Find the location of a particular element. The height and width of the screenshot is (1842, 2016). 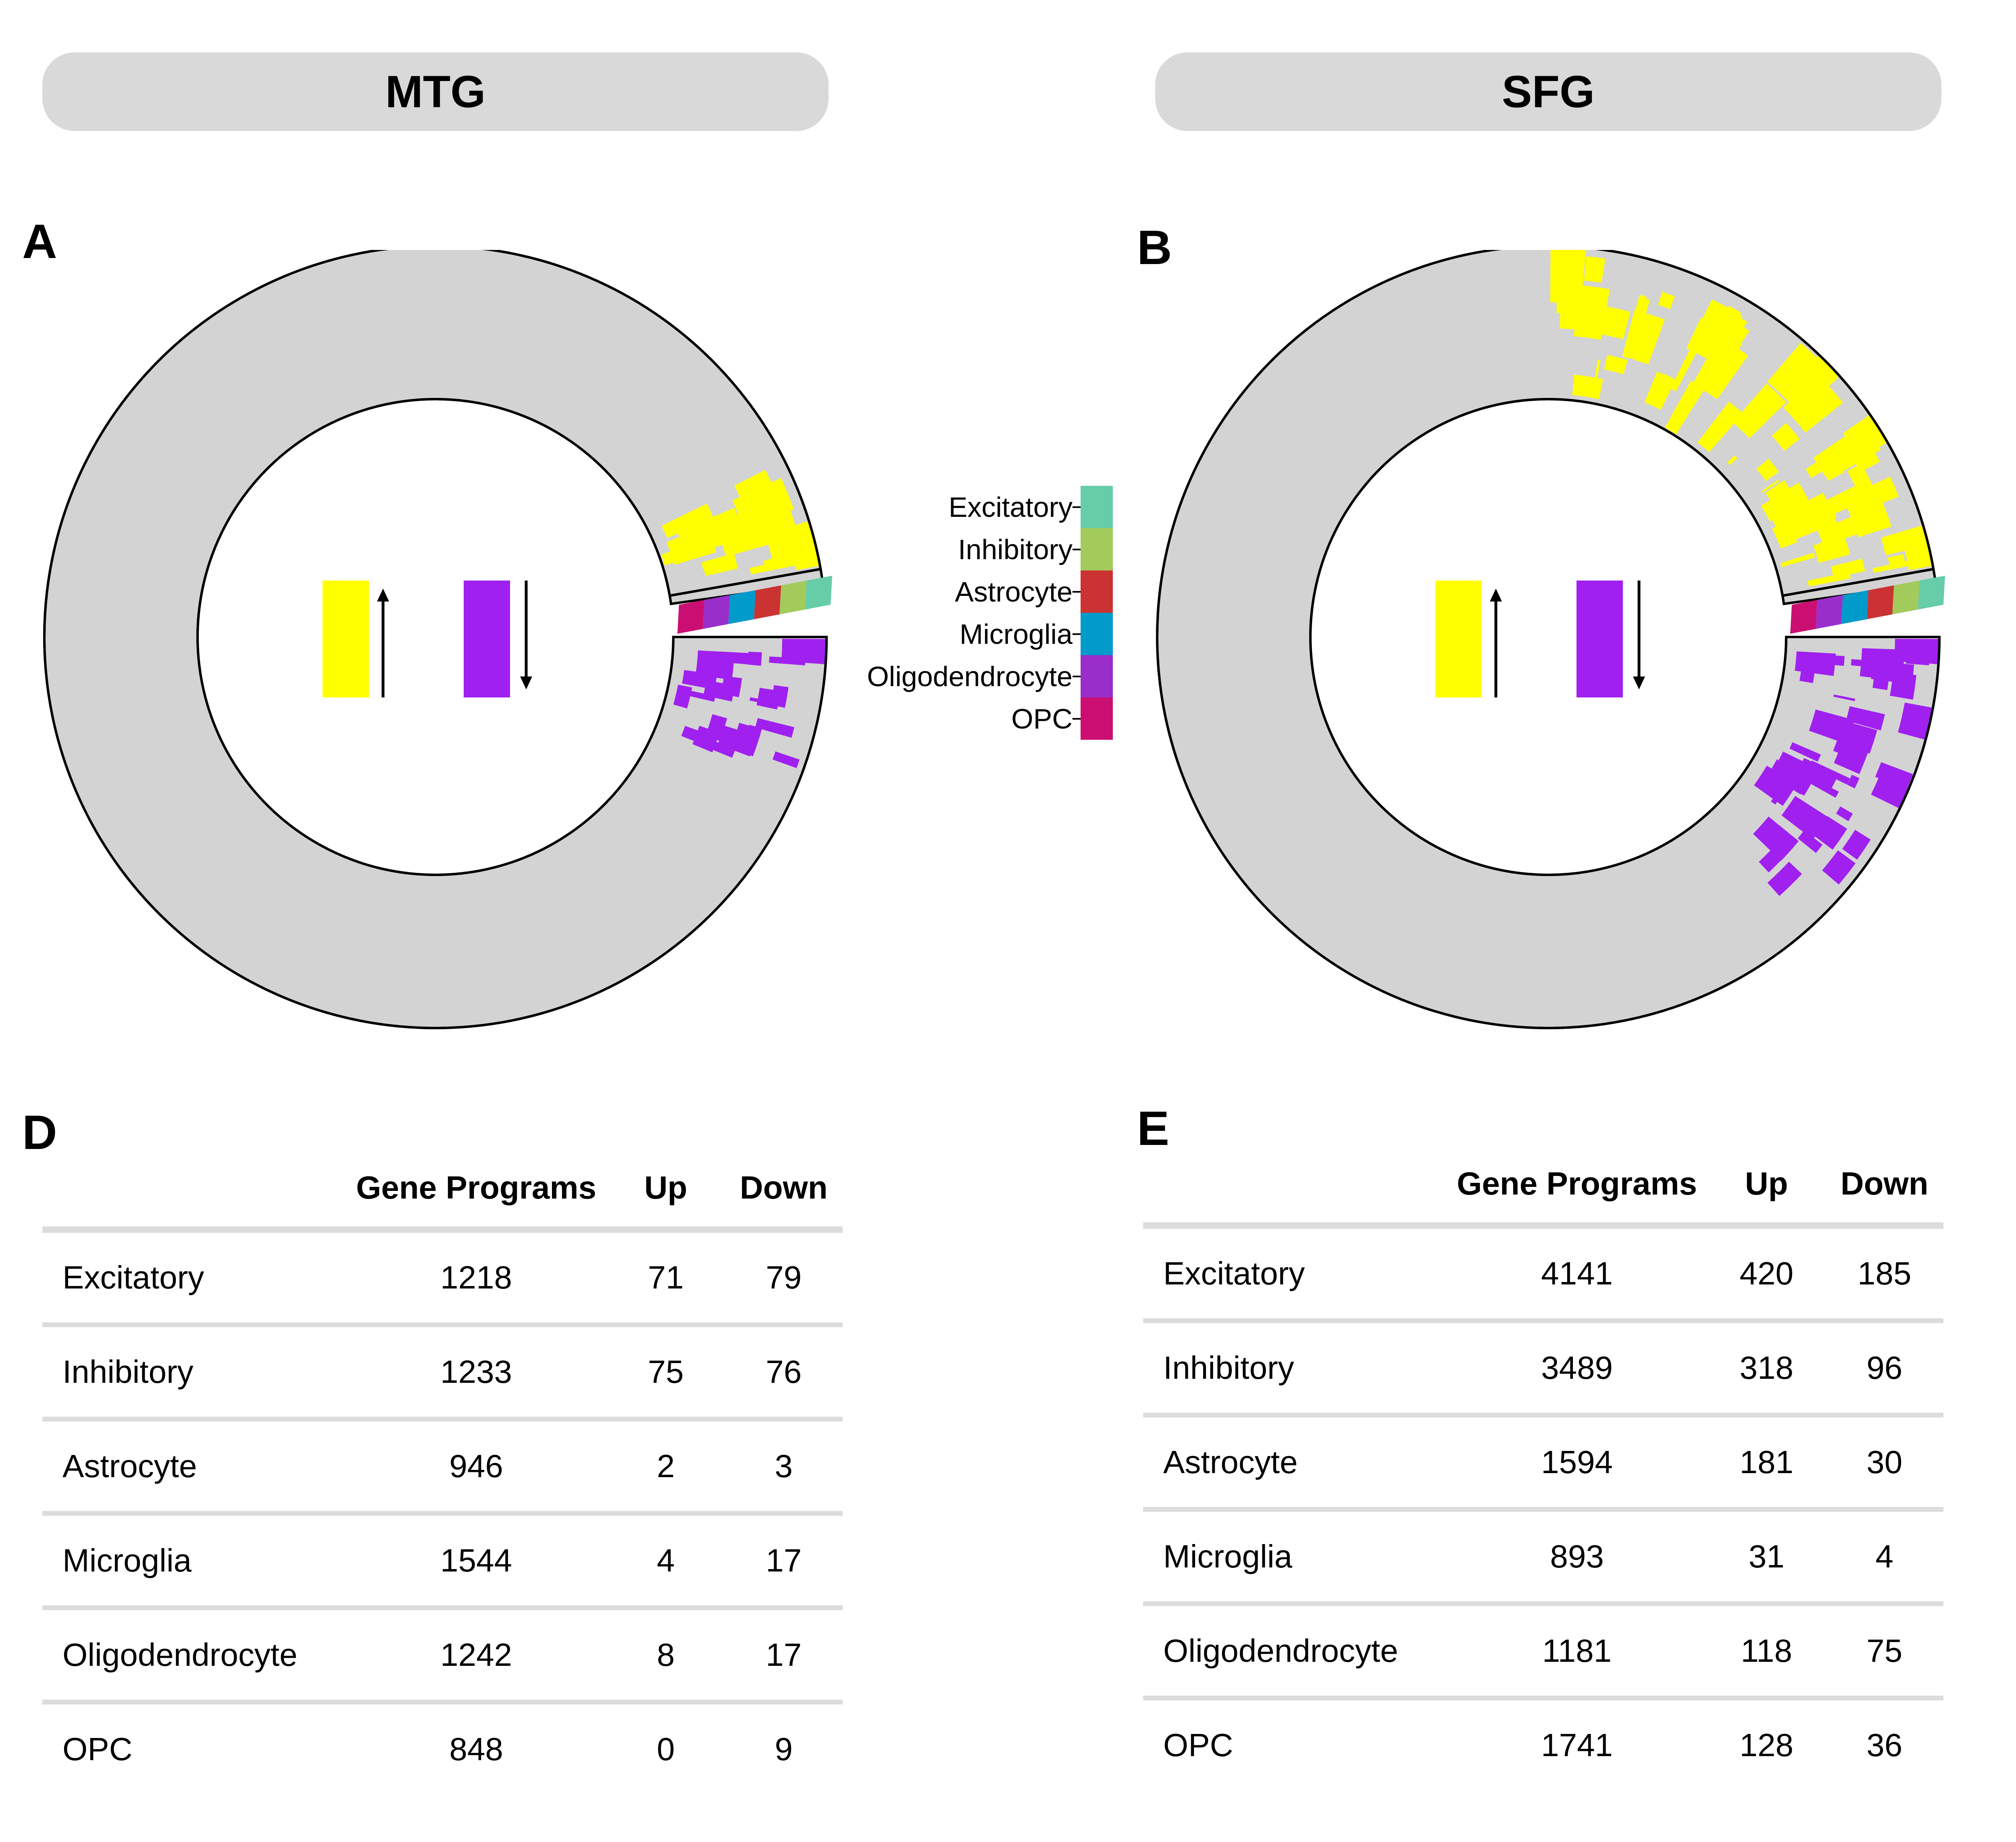

up-value: 71 is located at coordinates (665, 1275).